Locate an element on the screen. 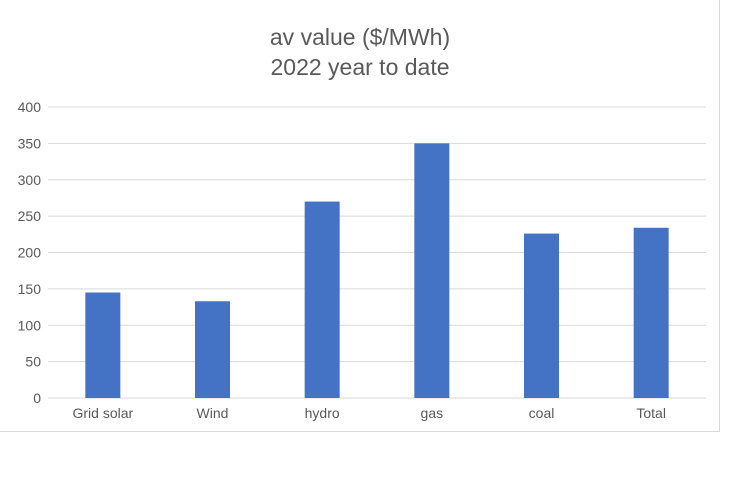 The image size is (730, 486). y-tick-label: 400 is located at coordinates (30, 107).